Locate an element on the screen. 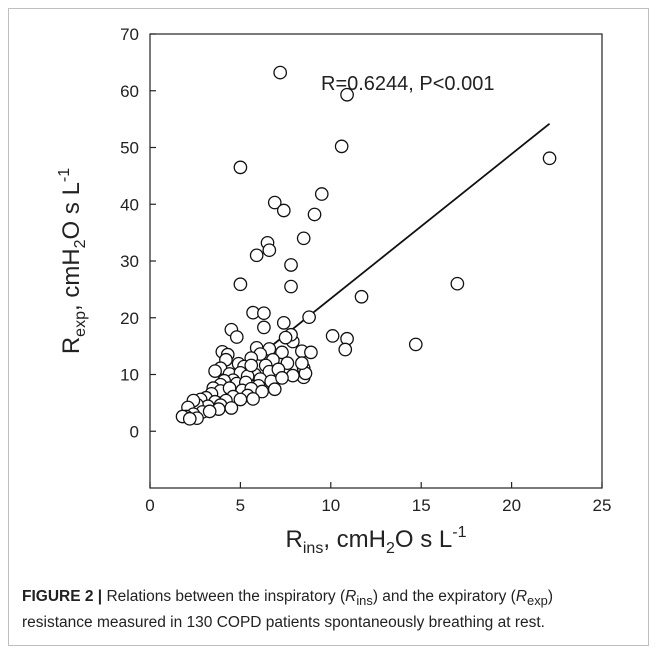  y-tick-label: 70 is located at coordinates (129, 34).